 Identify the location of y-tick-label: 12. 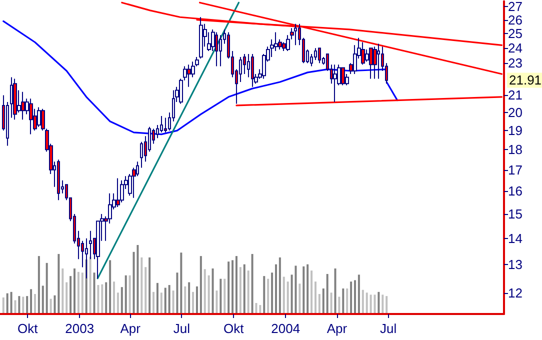
(515, 292).